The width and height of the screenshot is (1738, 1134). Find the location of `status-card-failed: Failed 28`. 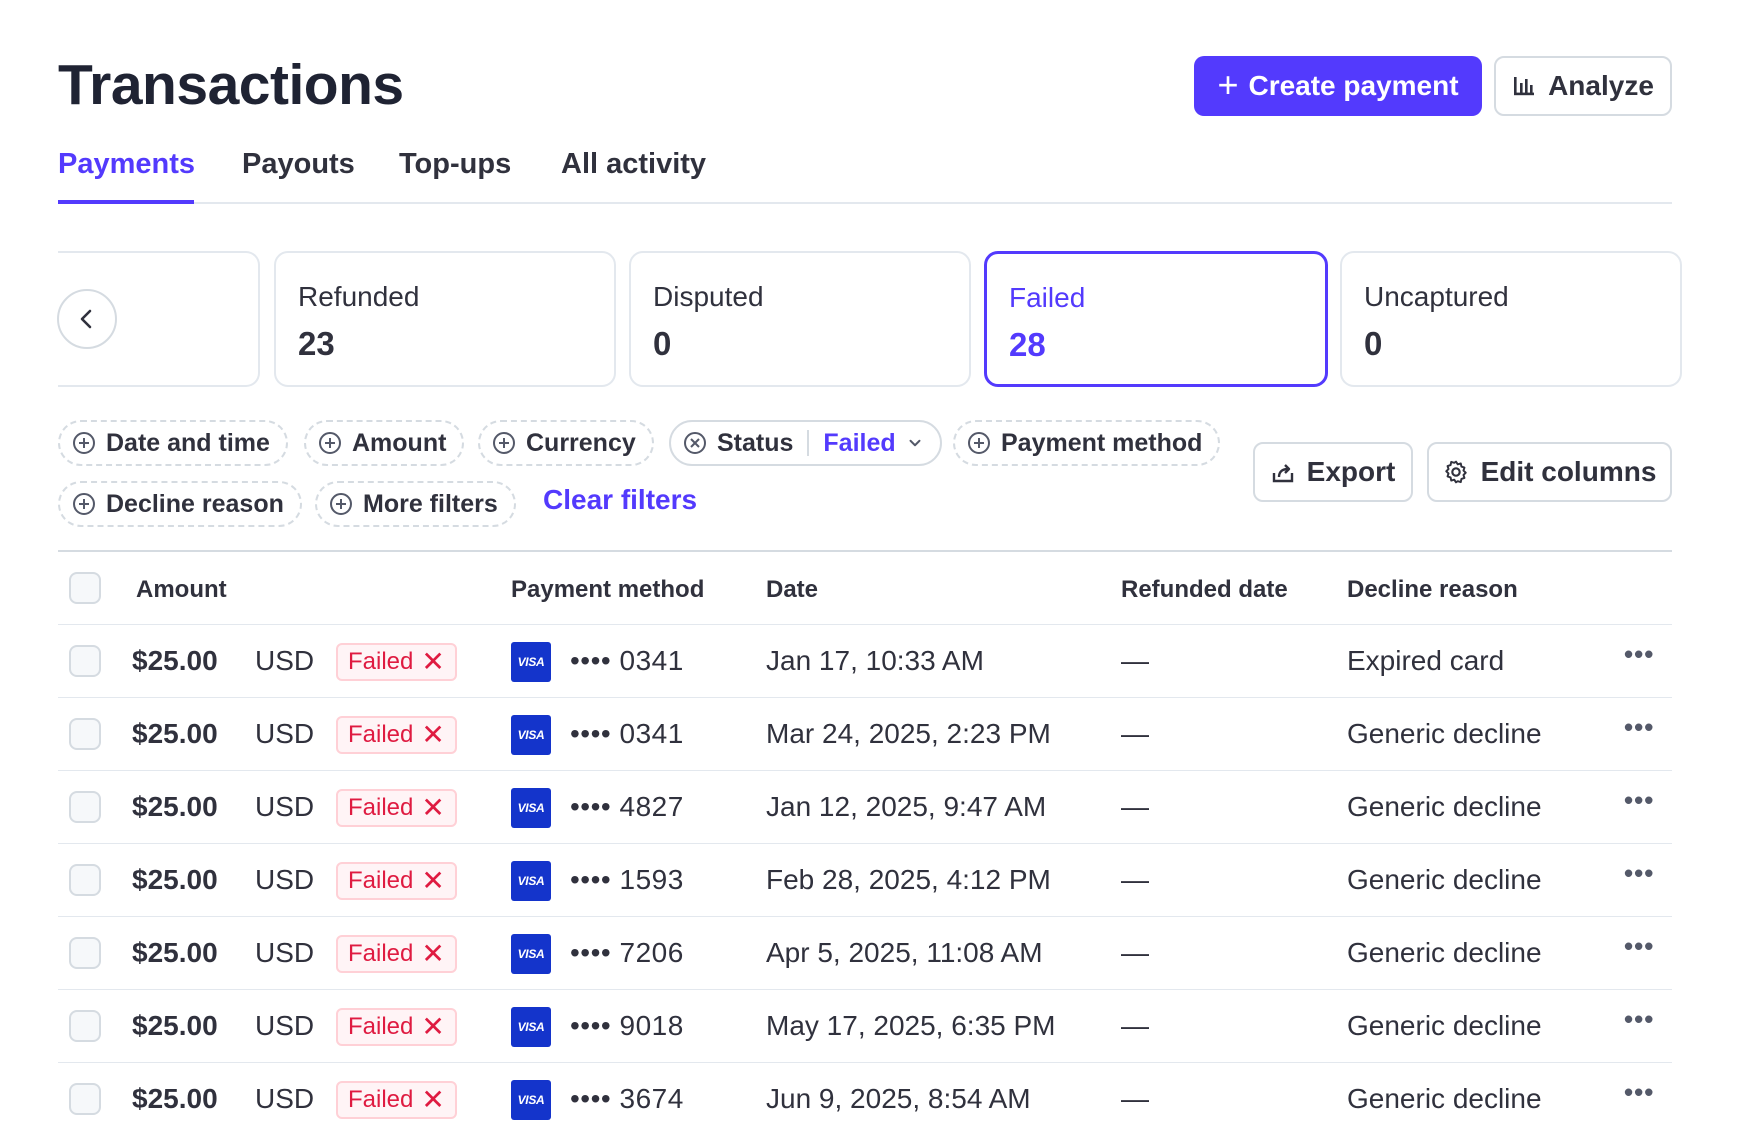

status-card-failed: Failed 28 is located at coordinates (1156, 319).